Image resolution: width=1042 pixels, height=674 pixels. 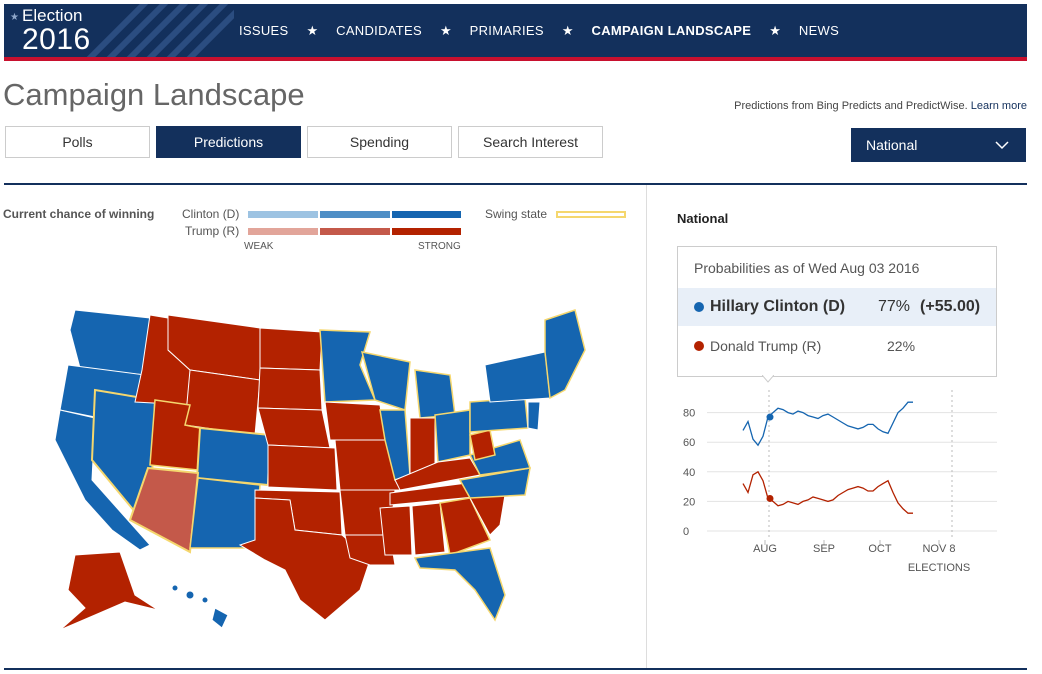 What do you see at coordinates (689, 414) in the screenshot?
I see `y-tick-label: 80` at bounding box center [689, 414].